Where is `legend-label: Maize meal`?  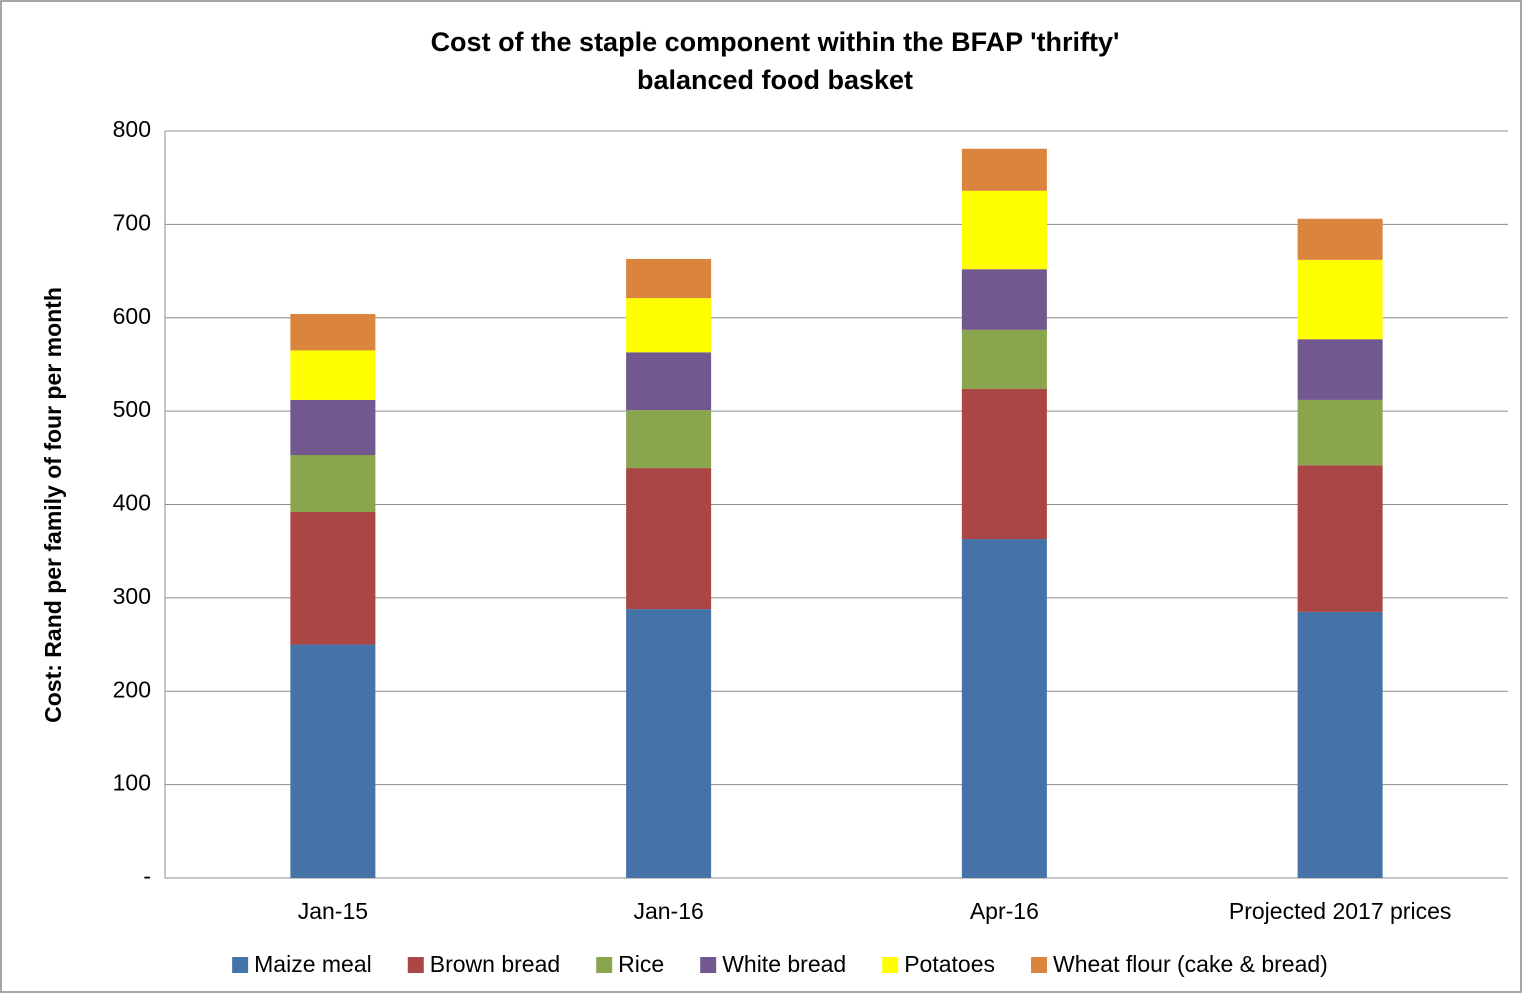
legend-label: Maize meal is located at coordinates (313, 964).